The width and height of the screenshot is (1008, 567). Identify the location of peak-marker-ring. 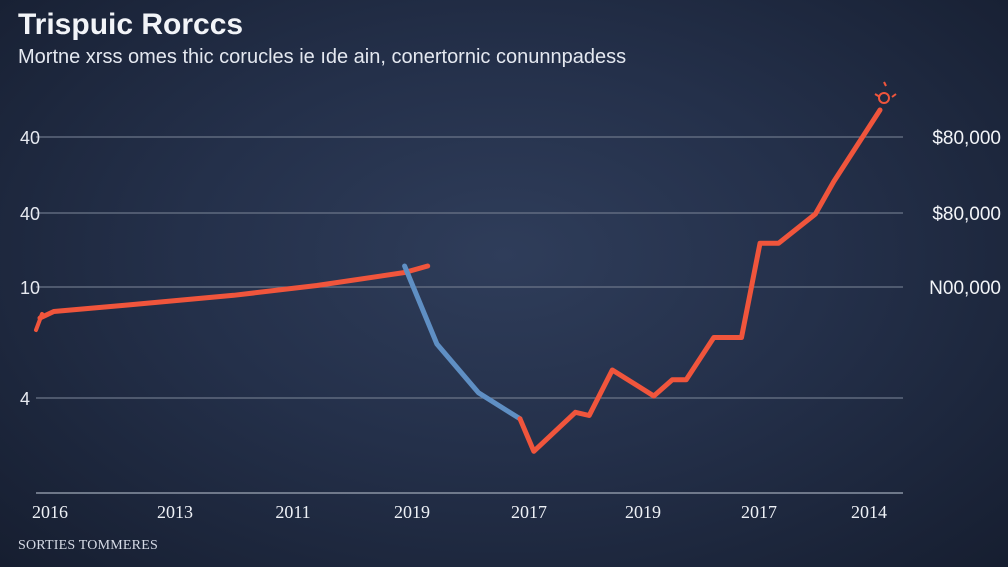
(884, 98).